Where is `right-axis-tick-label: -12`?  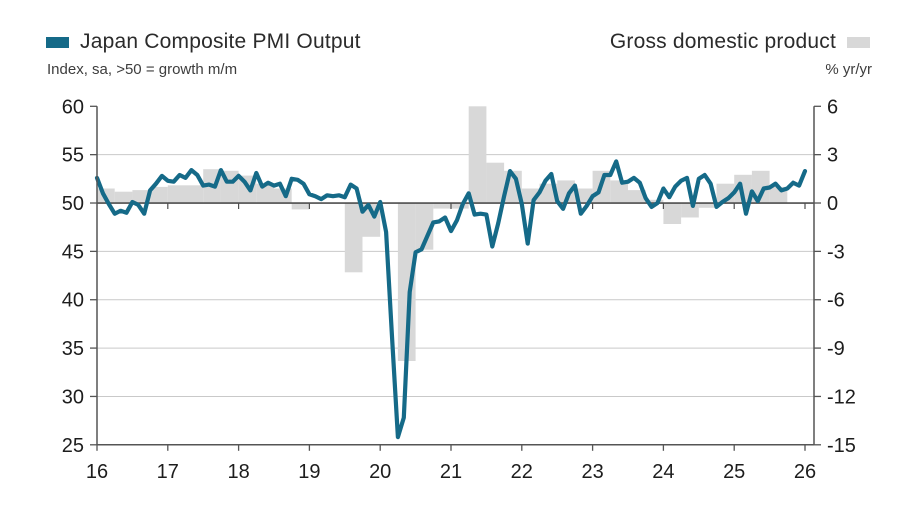
right-axis-tick-label: -12 is located at coordinates (841, 397).